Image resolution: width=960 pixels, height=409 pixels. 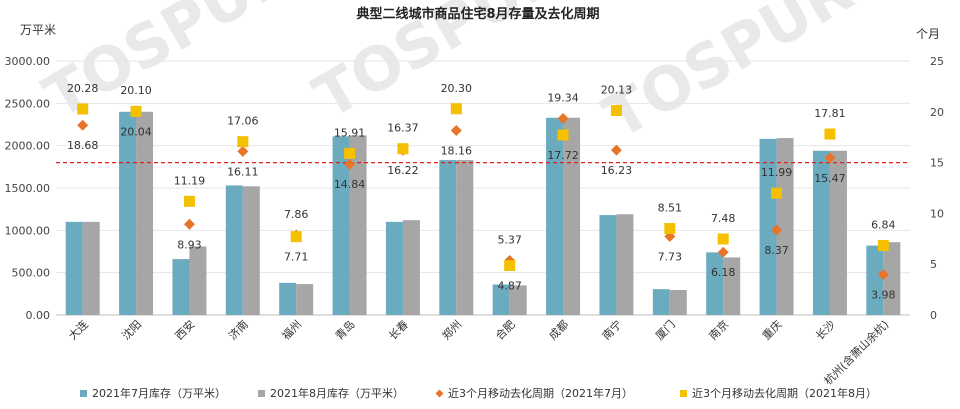 I want to click on category-label: 南京, so click(x=718, y=329).